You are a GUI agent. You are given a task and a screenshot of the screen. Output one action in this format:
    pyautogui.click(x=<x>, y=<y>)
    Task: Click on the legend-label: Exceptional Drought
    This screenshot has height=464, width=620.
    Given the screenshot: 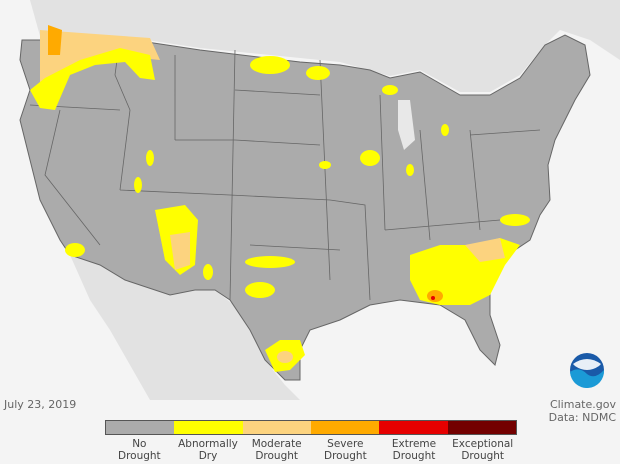 What is the action you would take?
    pyautogui.click(x=482, y=450)
    